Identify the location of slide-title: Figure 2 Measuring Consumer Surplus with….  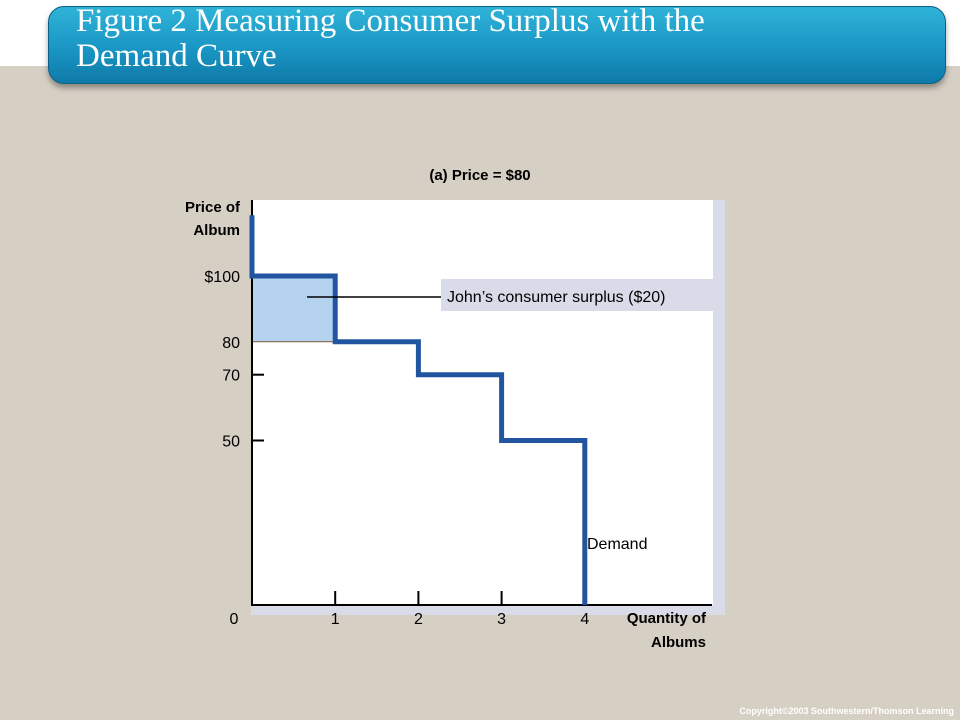
(390, 38).